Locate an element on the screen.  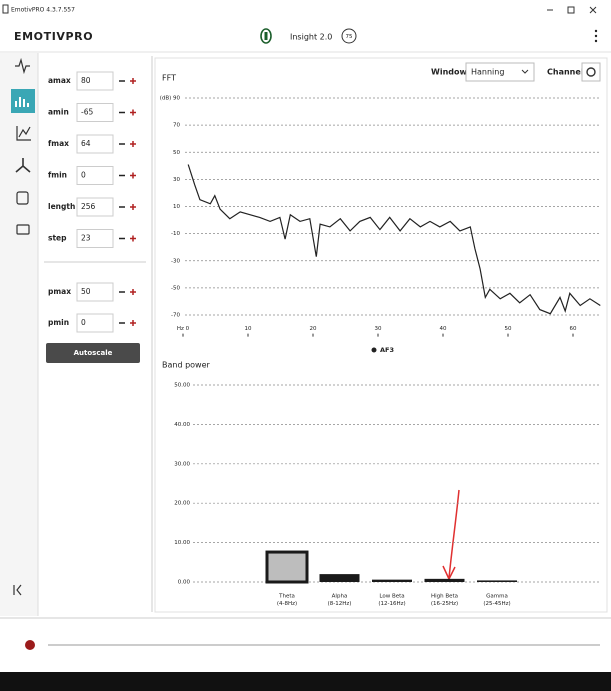
headset-icon is located at coordinates (266, 36).